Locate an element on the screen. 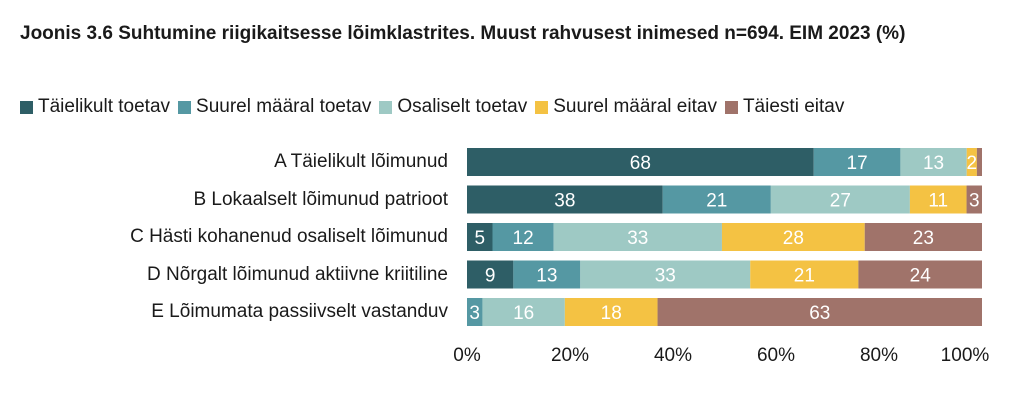 This screenshot has height=404, width=1024. legend-item: Täielikult toetav is located at coordinates (95, 107).